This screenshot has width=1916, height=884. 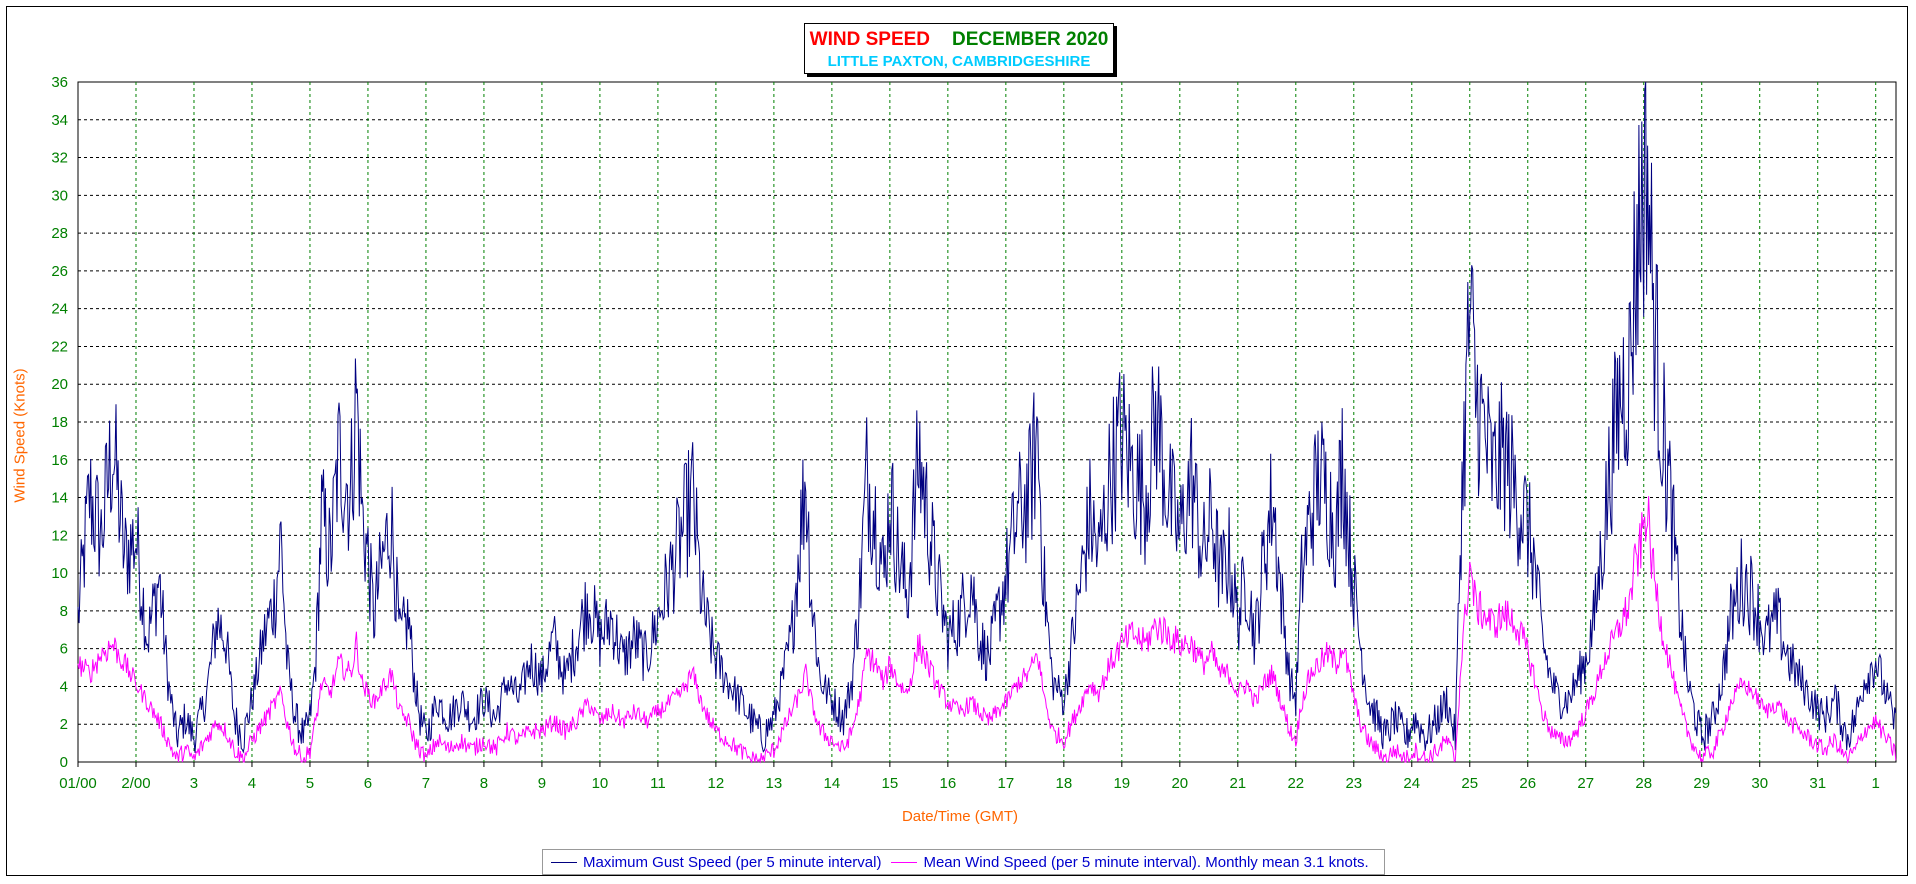 What do you see at coordinates (1006, 783) in the screenshot?
I see `x-tick-label: 17` at bounding box center [1006, 783].